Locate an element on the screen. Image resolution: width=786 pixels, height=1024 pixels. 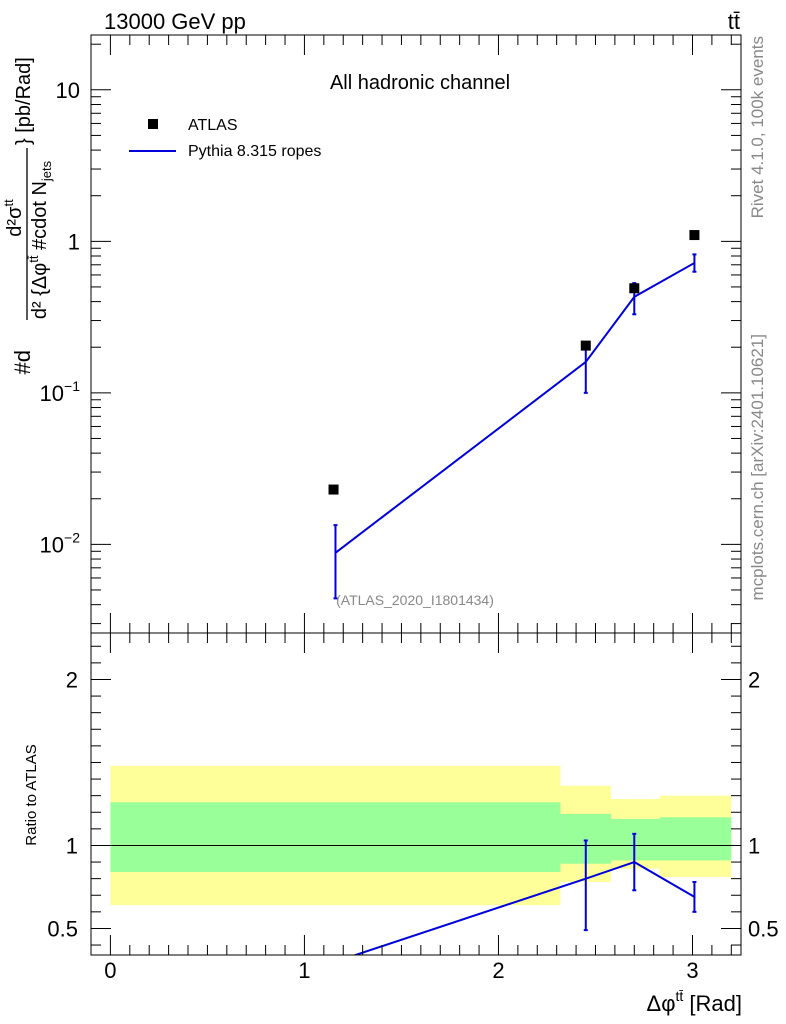
ratio-y-tick-label-right: 0.5 is located at coordinates (763, 928).